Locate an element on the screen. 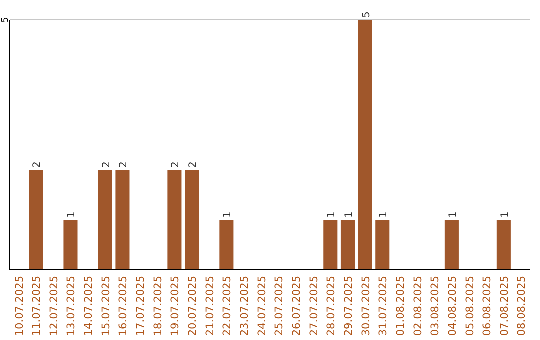 The image size is (540, 340). x-tick-label: 06.08.2025 is located at coordinates (488, 306).